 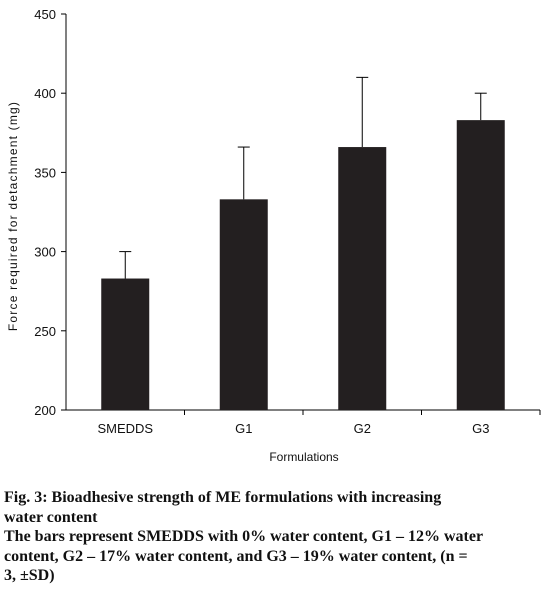 What do you see at coordinates (45, 14) in the screenshot?
I see `y-tick-label: 450` at bounding box center [45, 14].